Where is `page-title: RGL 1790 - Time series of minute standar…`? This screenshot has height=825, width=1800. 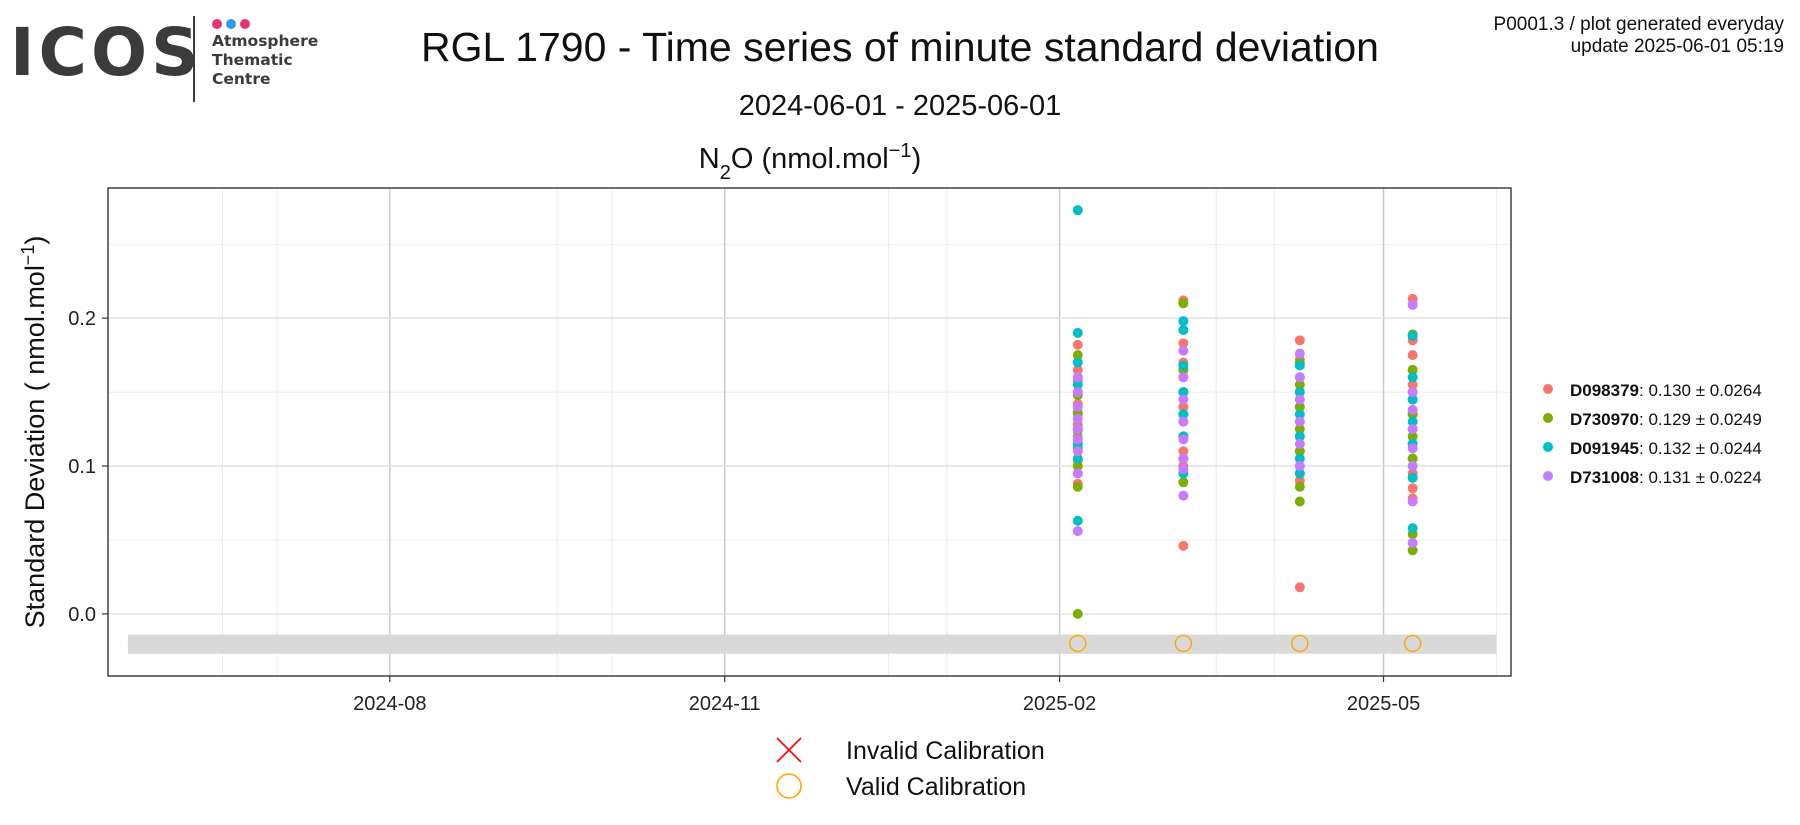
page-title: RGL 1790 - Time series of minute standar… is located at coordinates (900, 47).